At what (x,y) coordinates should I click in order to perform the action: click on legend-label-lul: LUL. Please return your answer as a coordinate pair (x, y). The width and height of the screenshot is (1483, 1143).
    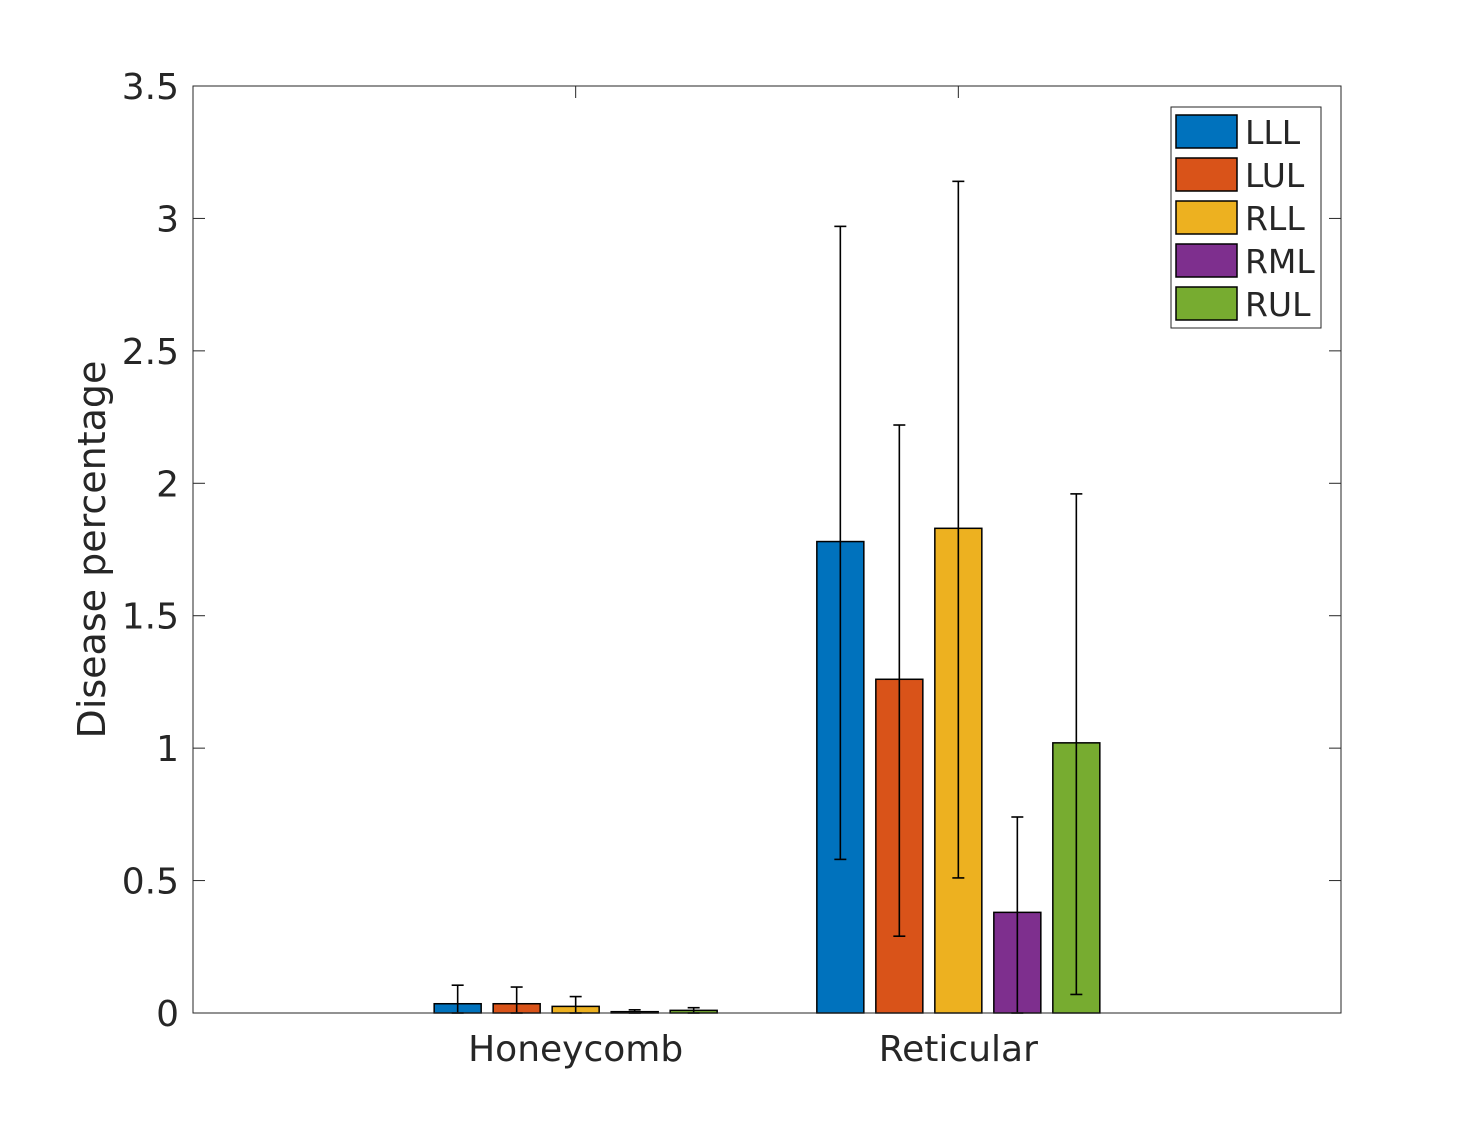
    Looking at the image, I should click on (1275, 175).